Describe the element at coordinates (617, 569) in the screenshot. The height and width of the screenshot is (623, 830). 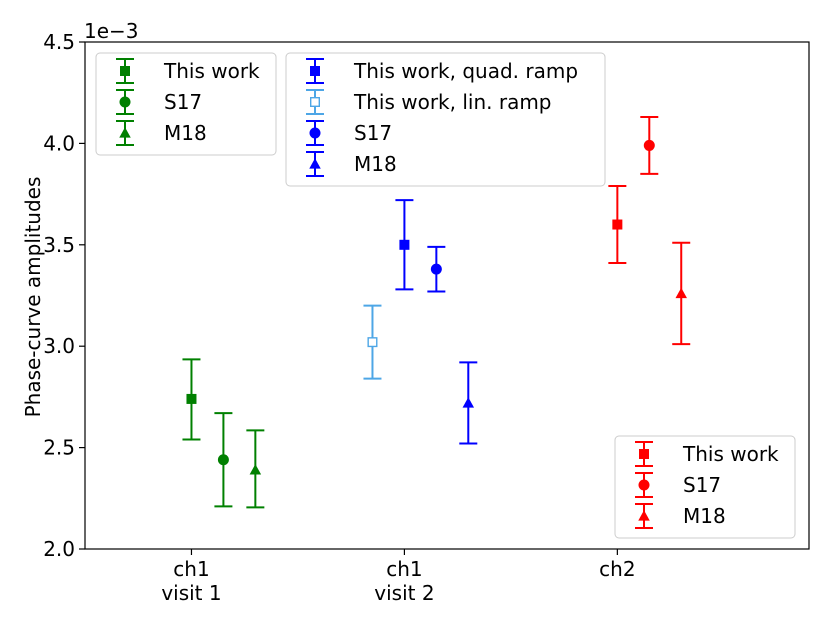
I see `x-tick-label: ch2` at that location.